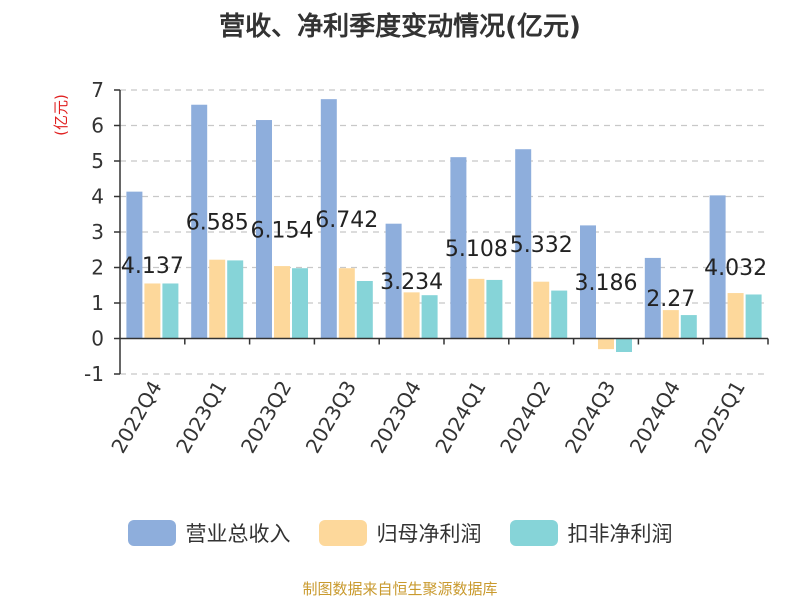  What do you see at coordinates (533, 533) in the screenshot?
I see `legend-swatch-deducted-profit` at bounding box center [533, 533].